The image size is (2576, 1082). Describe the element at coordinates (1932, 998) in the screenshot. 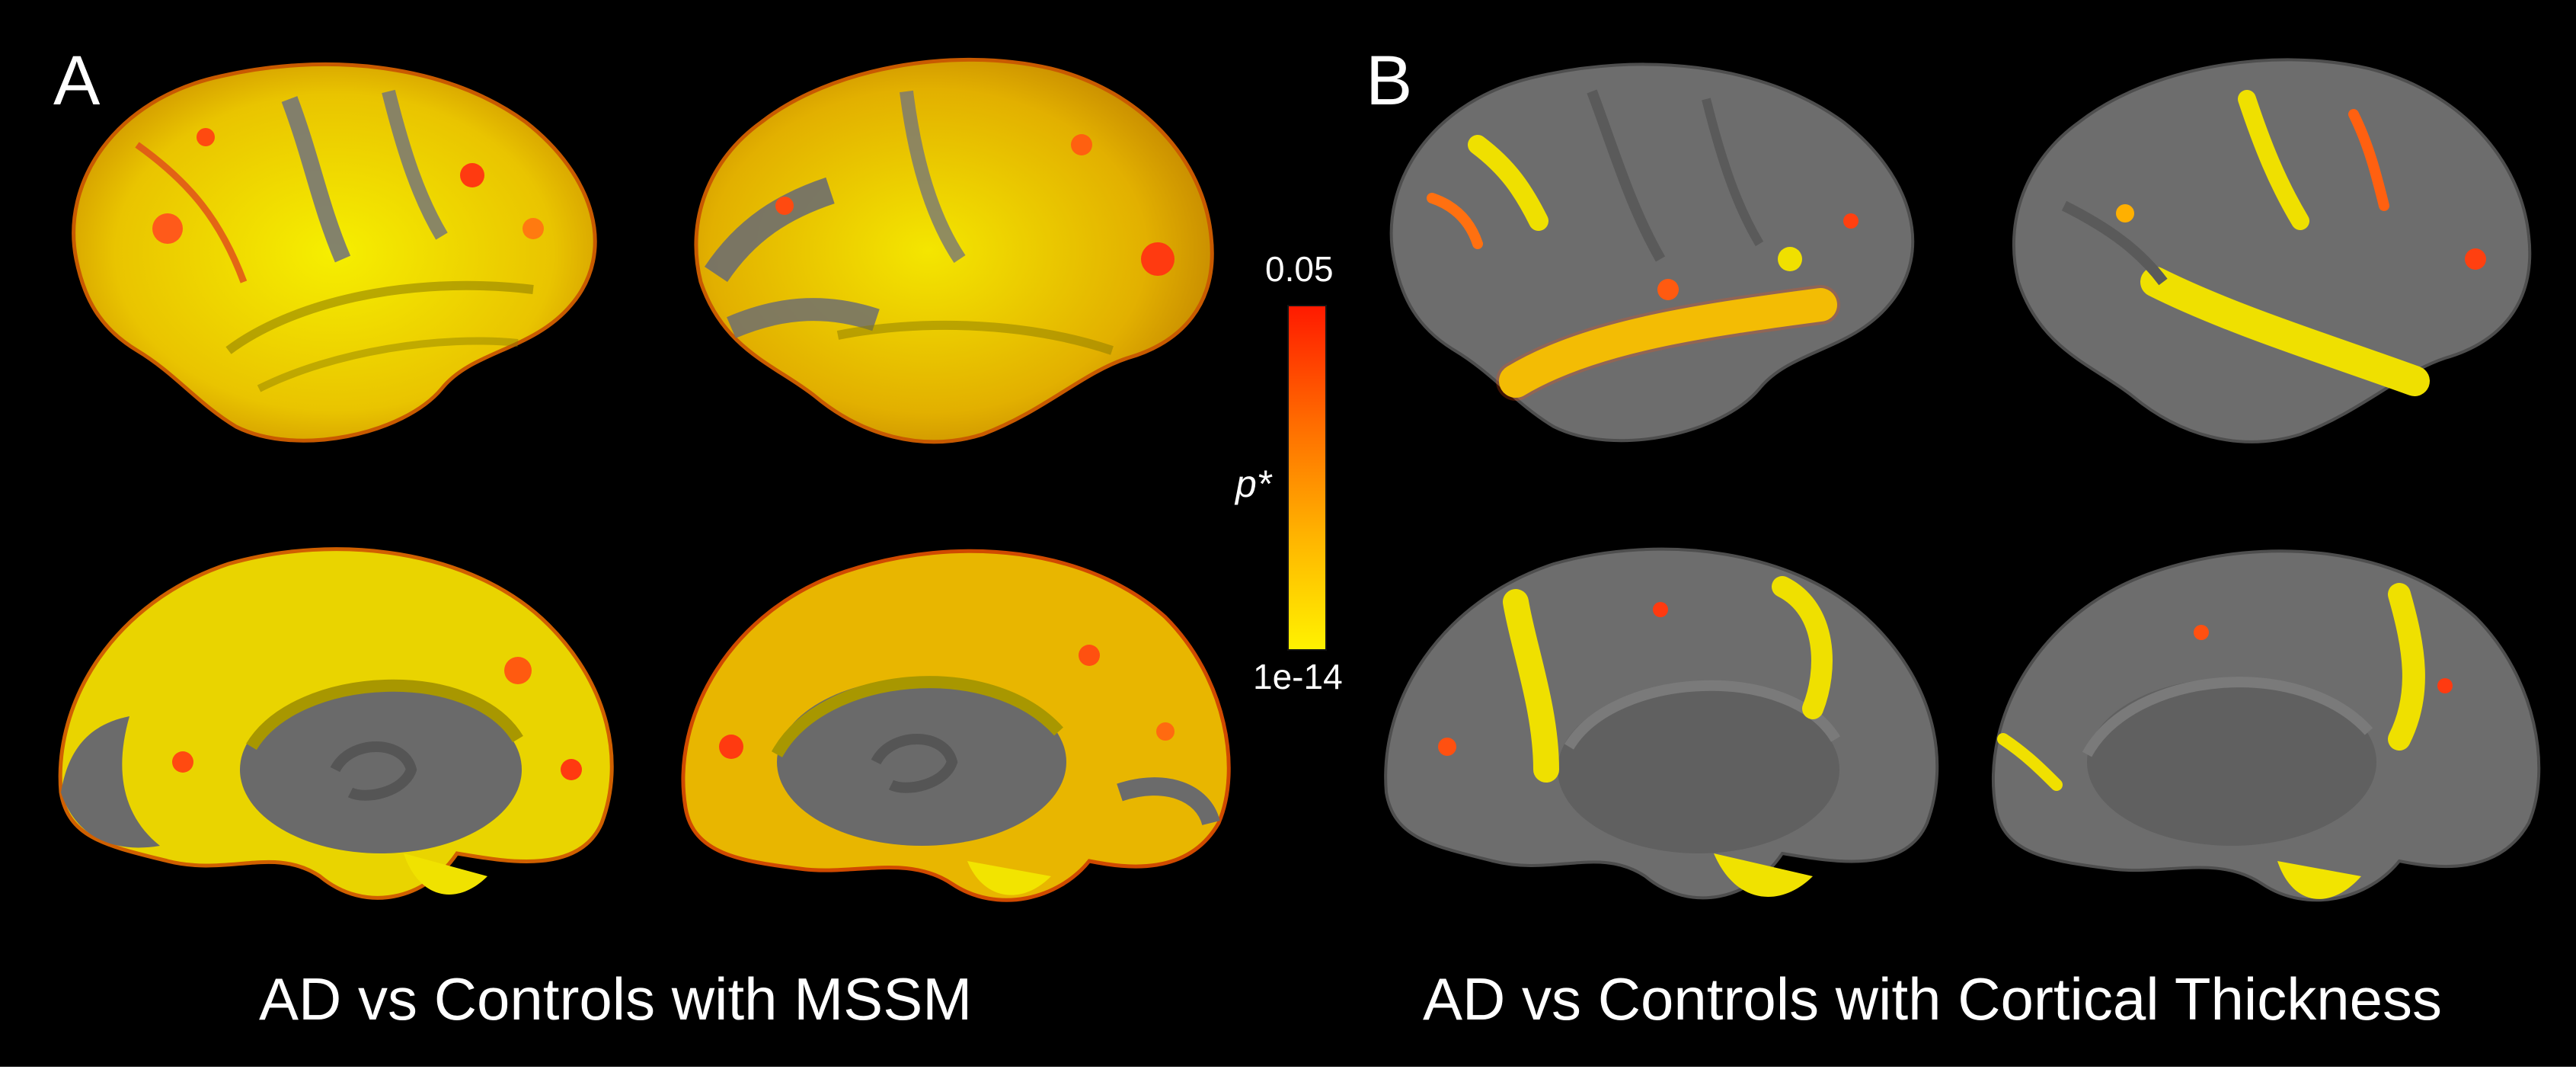

I see `panel-b-caption: AD vs Controls with Cortical Thickness` at that location.